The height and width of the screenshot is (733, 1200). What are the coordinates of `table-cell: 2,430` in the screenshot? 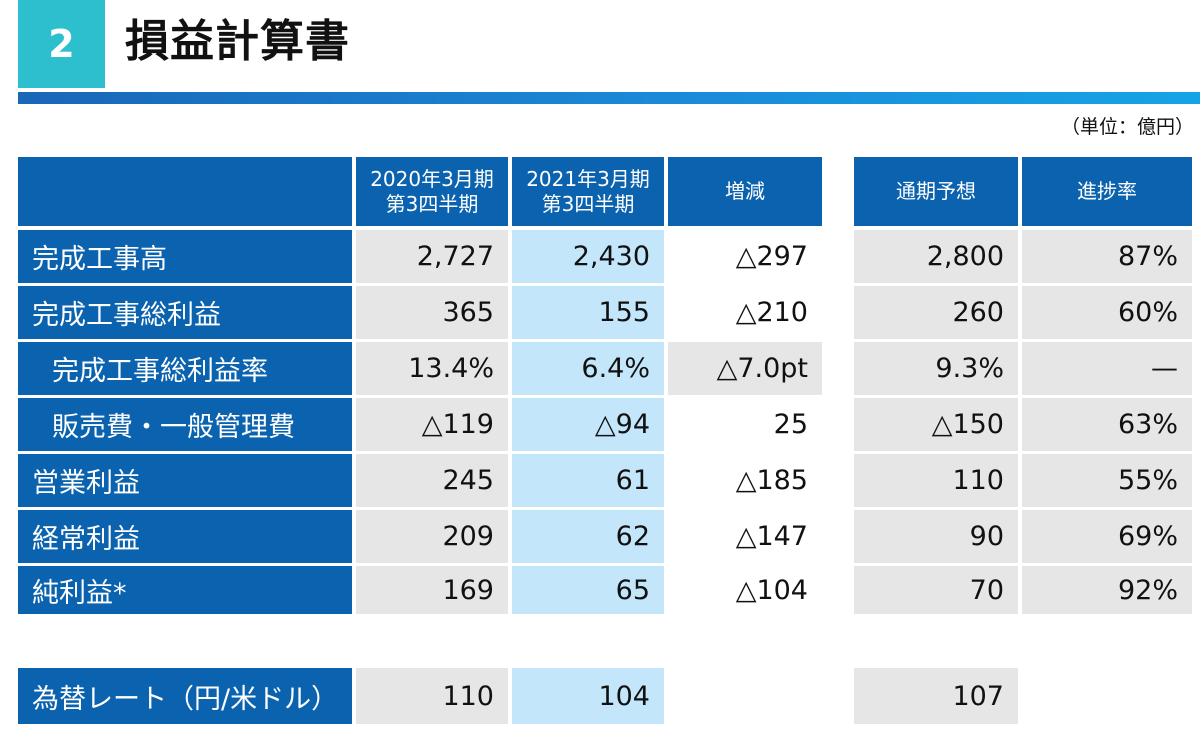 It's located at (588, 256).